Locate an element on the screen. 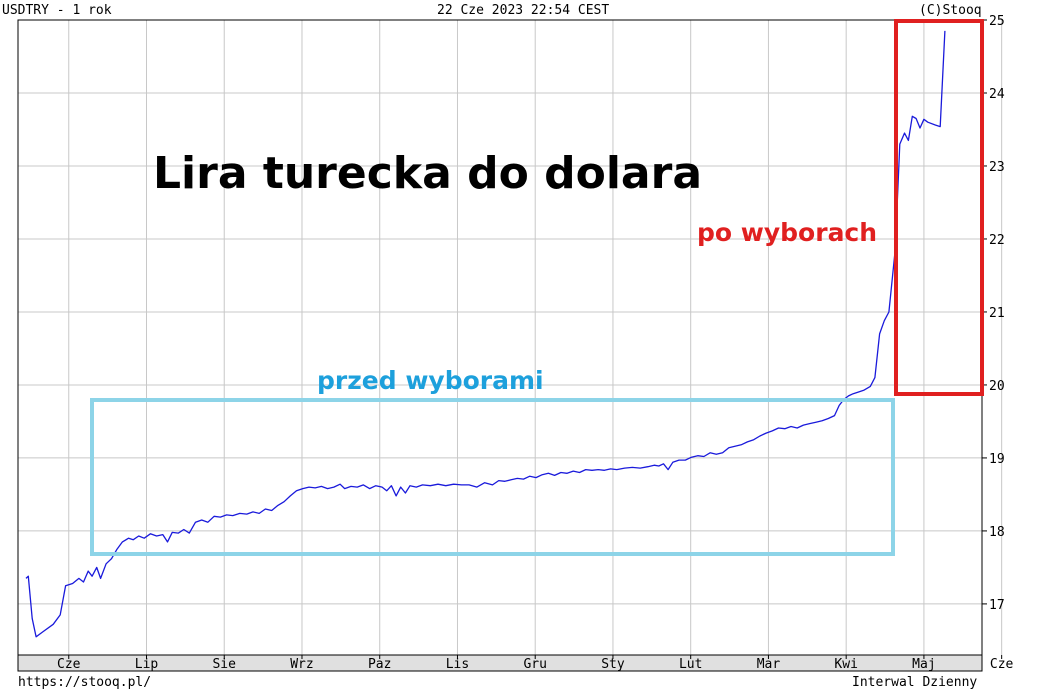 This screenshot has width=1055, height=697. x-axis-strip is located at coordinates (500, 663).